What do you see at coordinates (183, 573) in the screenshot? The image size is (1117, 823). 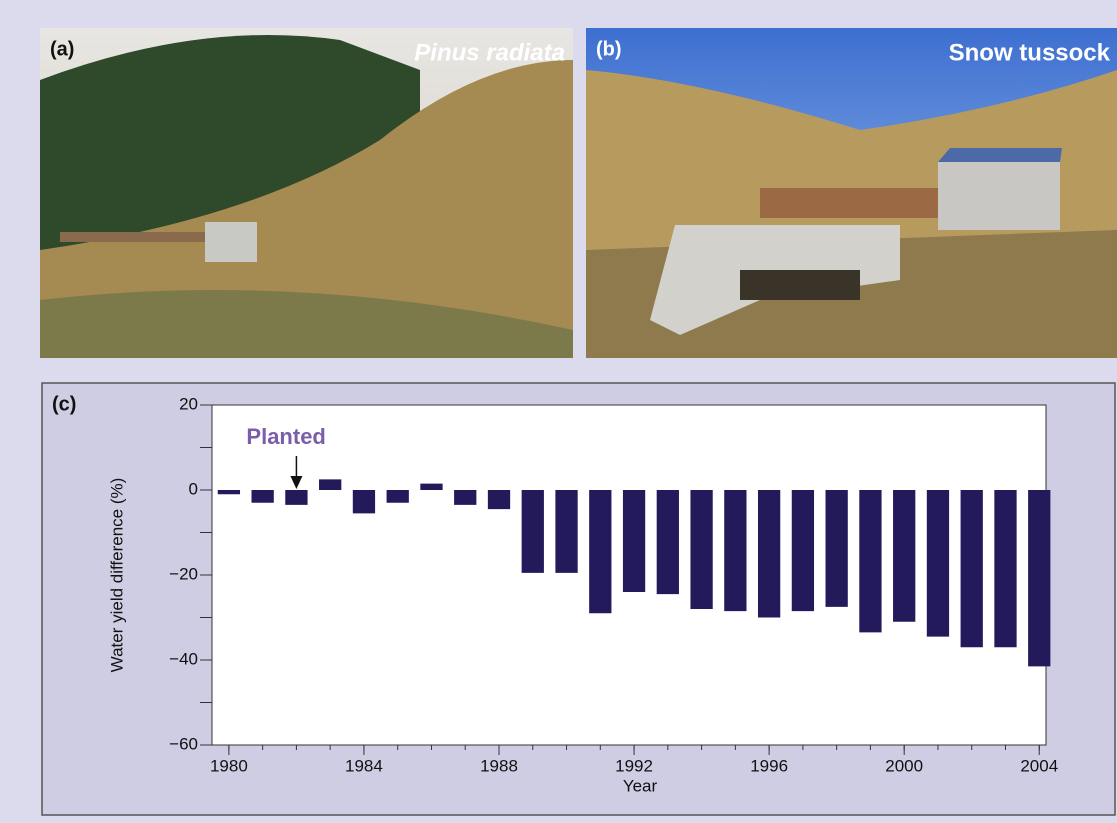 I see `y-tick-label: −20` at bounding box center [183, 573].